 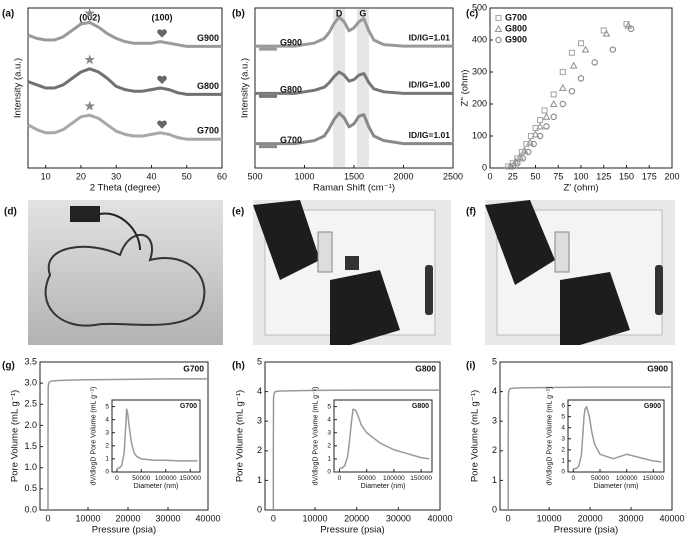 What do you see at coordinates (18, 88) in the screenshot?
I see `y-axis-label: Intensity (a.u.)` at bounding box center [18, 88].